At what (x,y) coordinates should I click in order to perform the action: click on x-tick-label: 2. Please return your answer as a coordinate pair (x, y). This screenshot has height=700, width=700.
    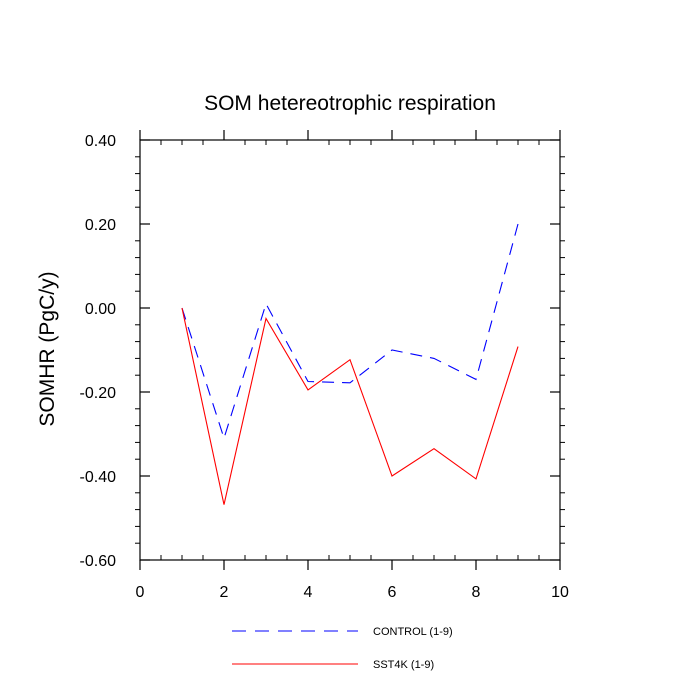
    Looking at the image, I should click on (224, 592).